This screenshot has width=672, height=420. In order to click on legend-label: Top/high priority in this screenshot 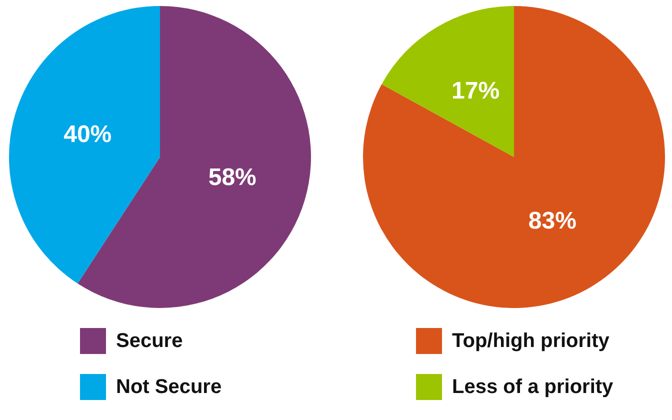, I will do `click(531, 341)`.